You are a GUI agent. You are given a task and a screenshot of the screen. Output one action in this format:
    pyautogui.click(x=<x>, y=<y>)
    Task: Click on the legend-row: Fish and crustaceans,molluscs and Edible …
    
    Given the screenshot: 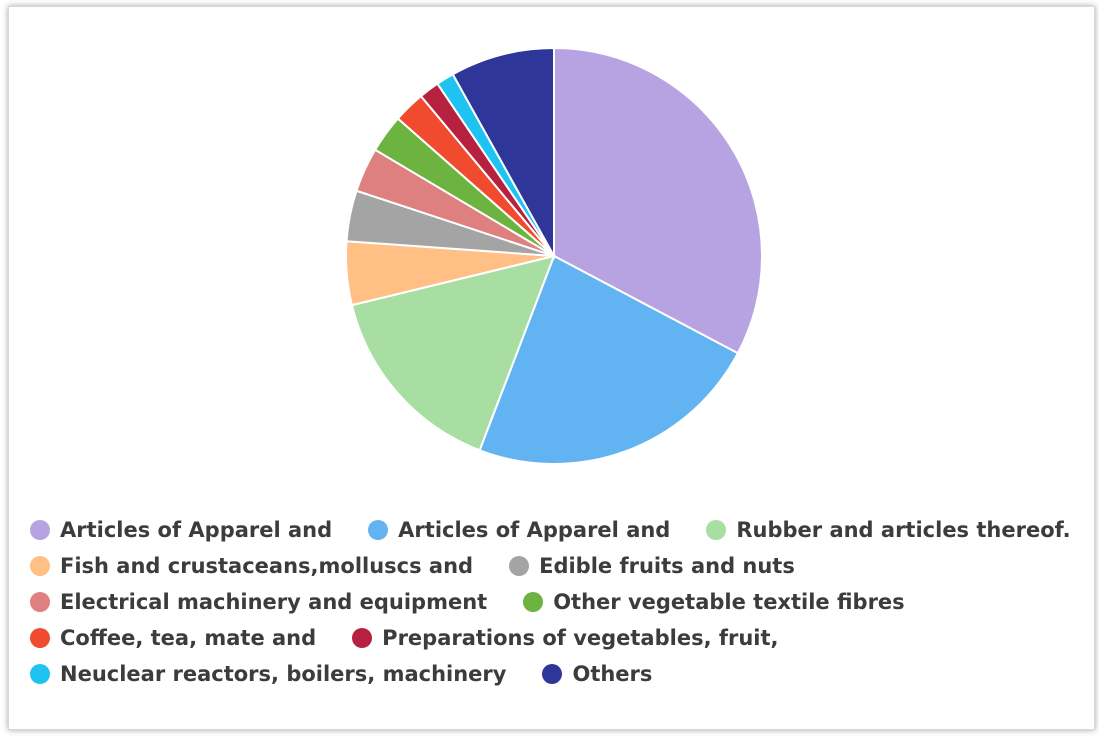 What is the action you would take?
    pyautogui.click(x=560, y=566)
    